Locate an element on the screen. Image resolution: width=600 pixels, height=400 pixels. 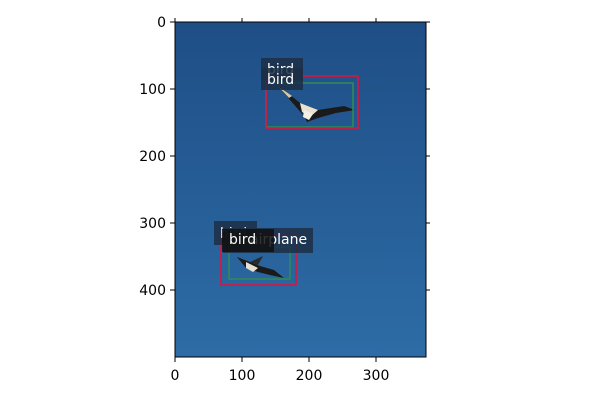
x-tick-200: 200 is located at coordinates (309, 376).